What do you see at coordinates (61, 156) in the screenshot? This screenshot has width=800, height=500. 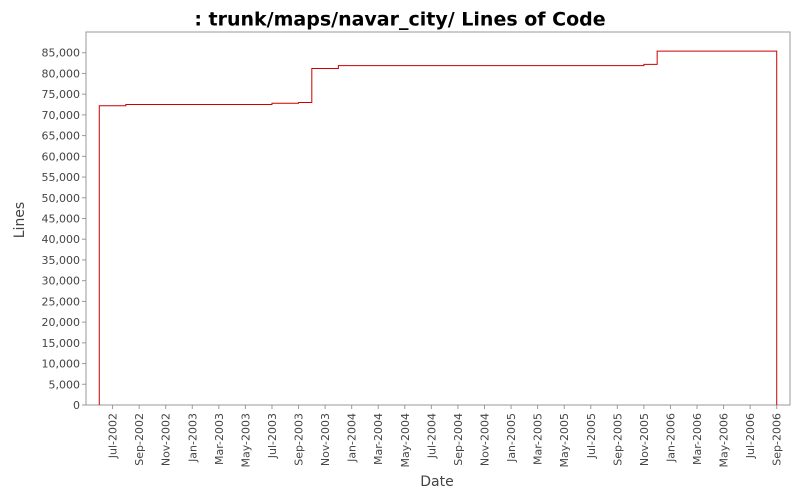 I see `y-tick-label: 60,000` at bounding box center [61, 156].